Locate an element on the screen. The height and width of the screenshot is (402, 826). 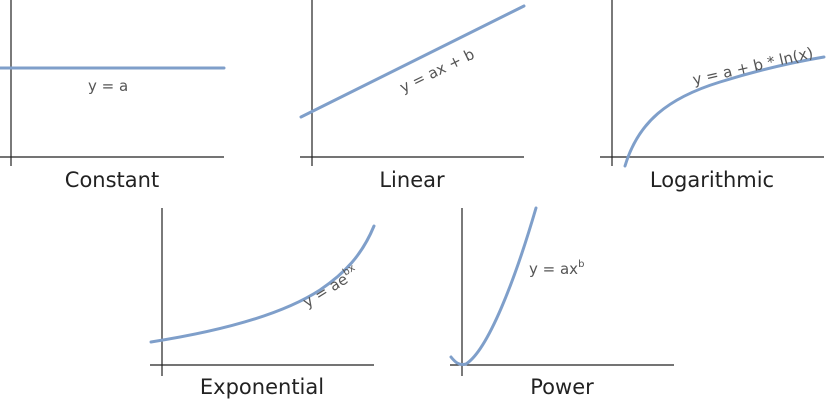
exponential-title: Exponential is located at coordinates (262, 387).